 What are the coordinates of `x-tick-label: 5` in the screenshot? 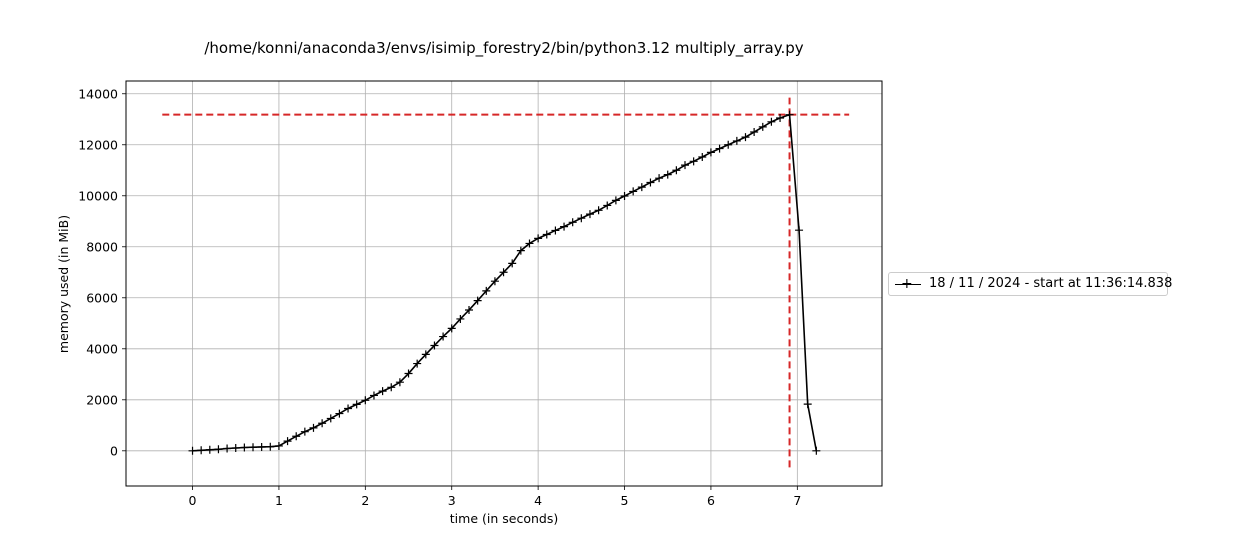 It's located at (625, 500).